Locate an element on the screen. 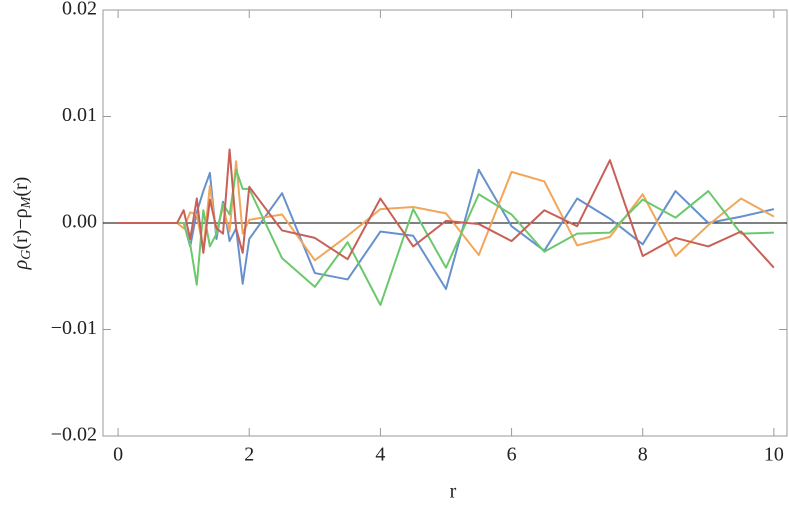  y-label-part: (r) is located at coordinates (21, 187).